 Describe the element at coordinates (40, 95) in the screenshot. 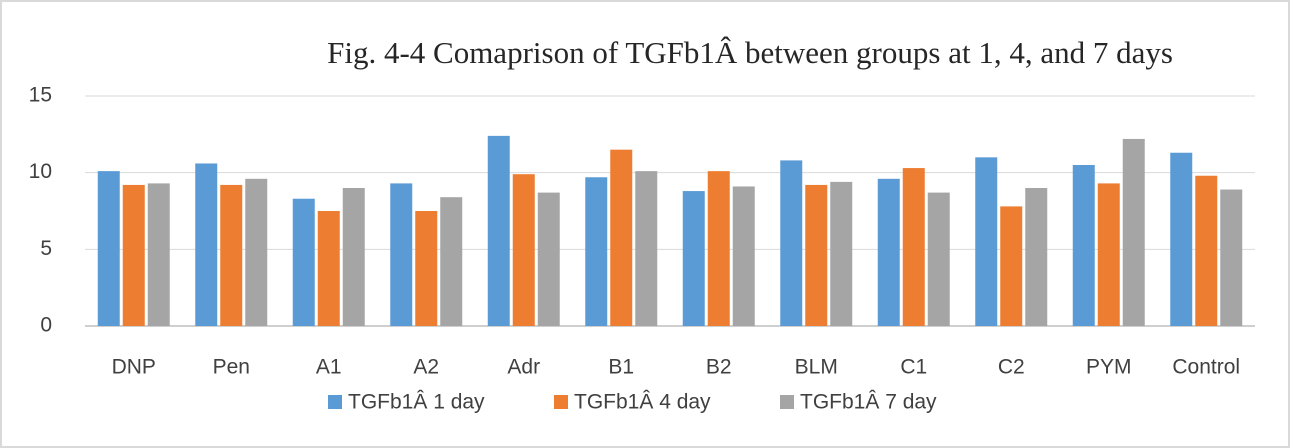

I see `y-tick-label: 15` at that location.